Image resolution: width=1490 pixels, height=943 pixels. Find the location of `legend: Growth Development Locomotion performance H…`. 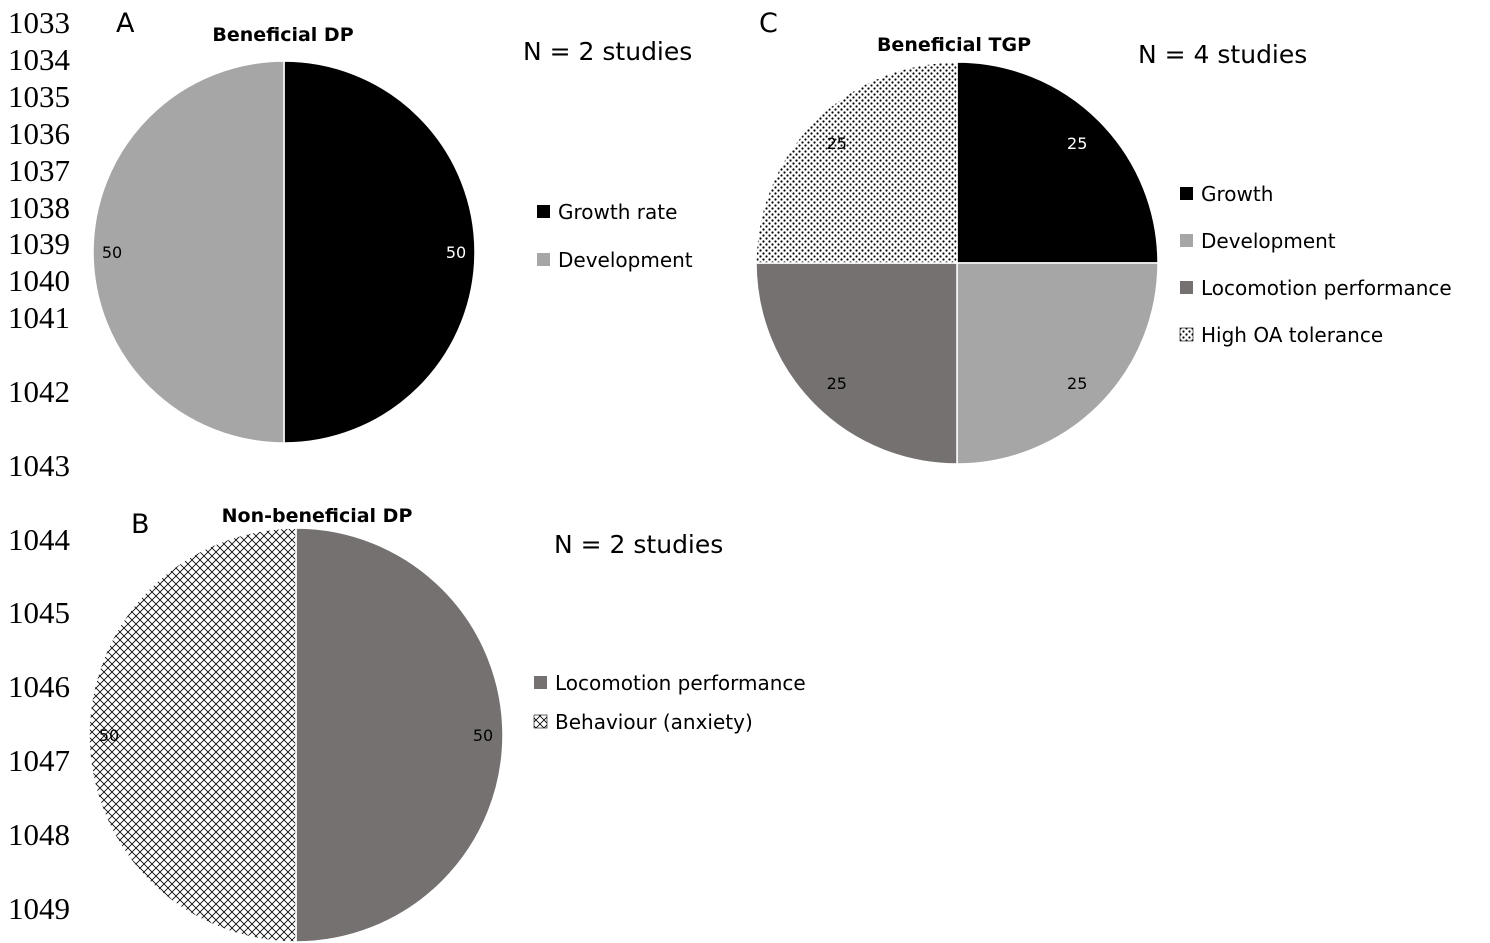

legend: Growth Development Locomotion performance H… is located at coordinates (1315, 264).